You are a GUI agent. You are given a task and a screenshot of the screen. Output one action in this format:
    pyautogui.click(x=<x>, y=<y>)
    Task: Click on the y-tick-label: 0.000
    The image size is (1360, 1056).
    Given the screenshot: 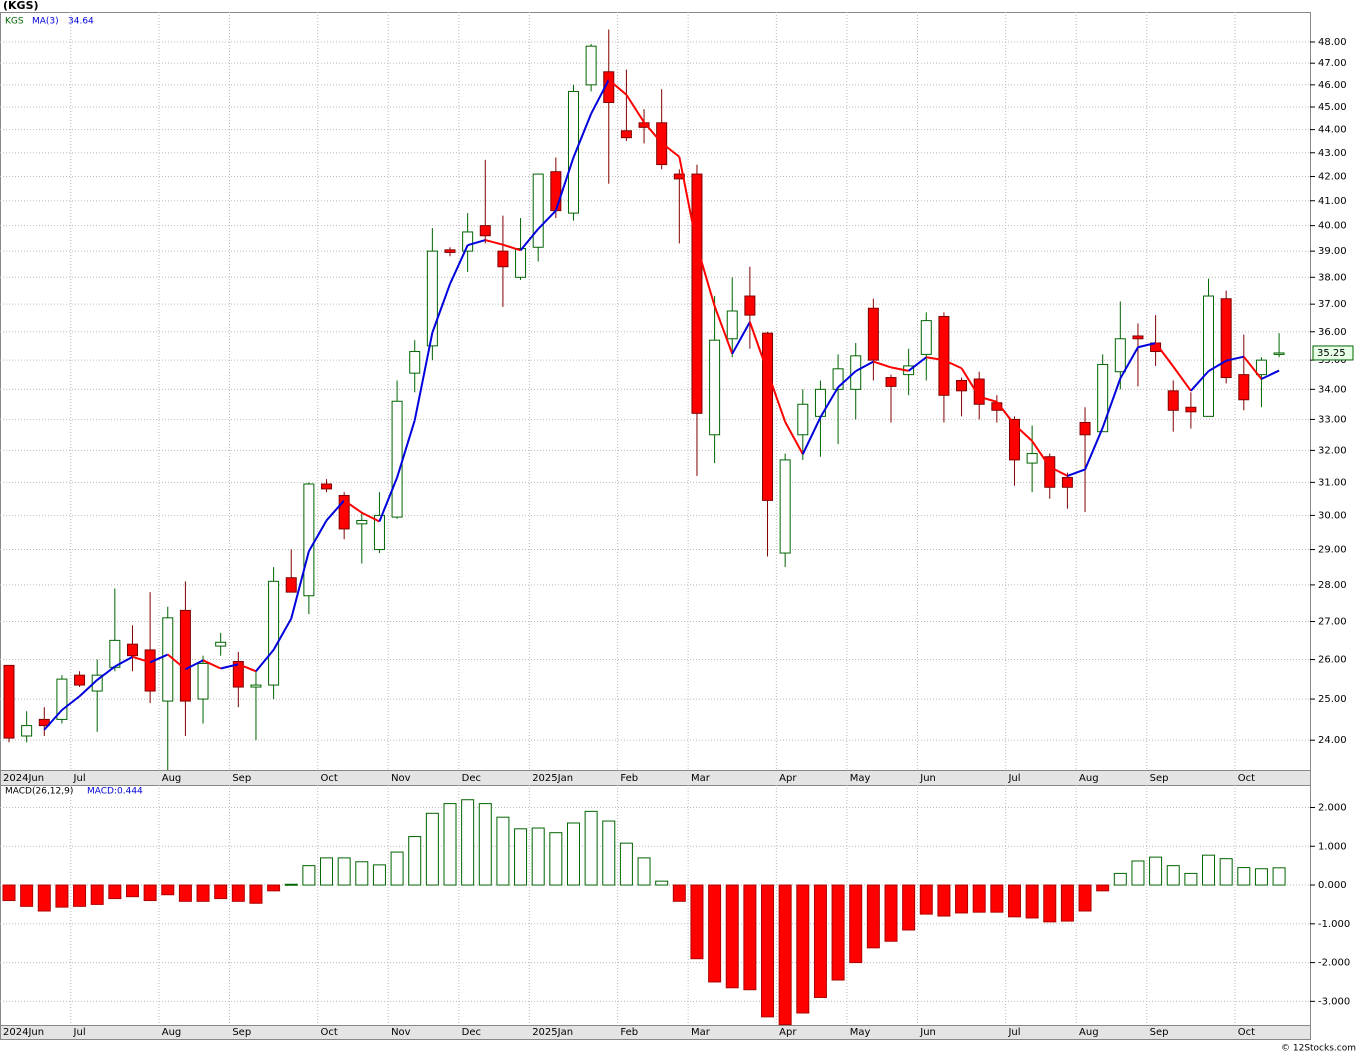 What is the action you would take?
    pyautogui.click(x=1332, y=885)
    